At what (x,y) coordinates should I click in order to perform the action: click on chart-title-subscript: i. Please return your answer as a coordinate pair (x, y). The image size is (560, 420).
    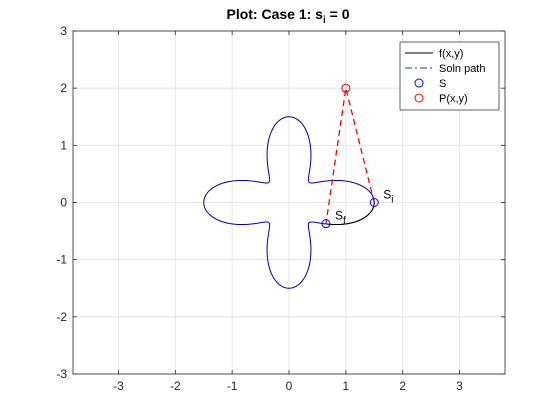
    Looking at the image, I should click on (324, 20).